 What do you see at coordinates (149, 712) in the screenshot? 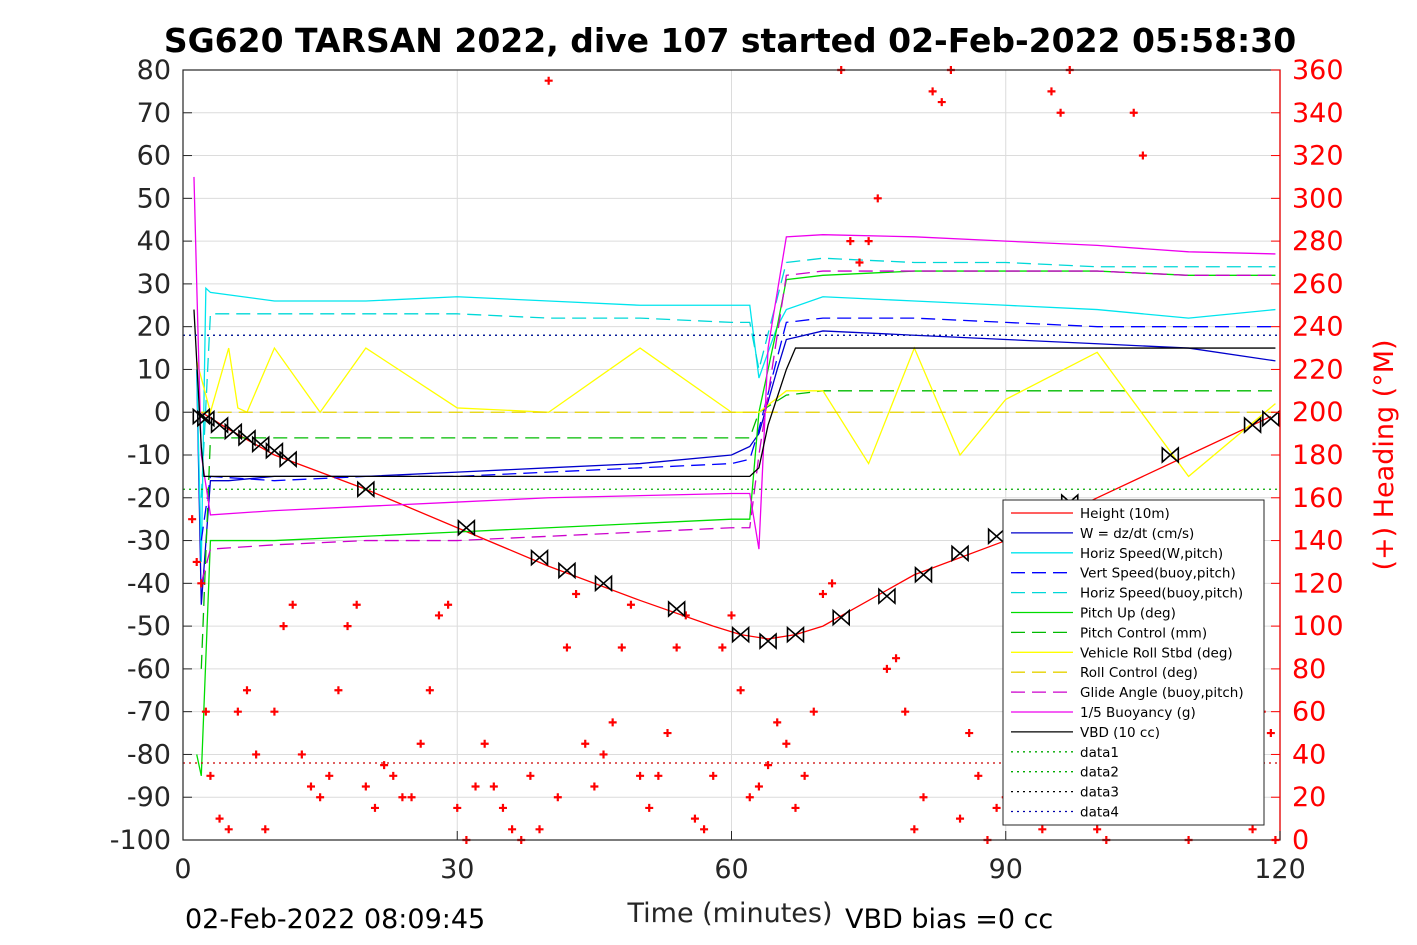
I see `y-tick-label: -70` at bounding box center [149, 712].